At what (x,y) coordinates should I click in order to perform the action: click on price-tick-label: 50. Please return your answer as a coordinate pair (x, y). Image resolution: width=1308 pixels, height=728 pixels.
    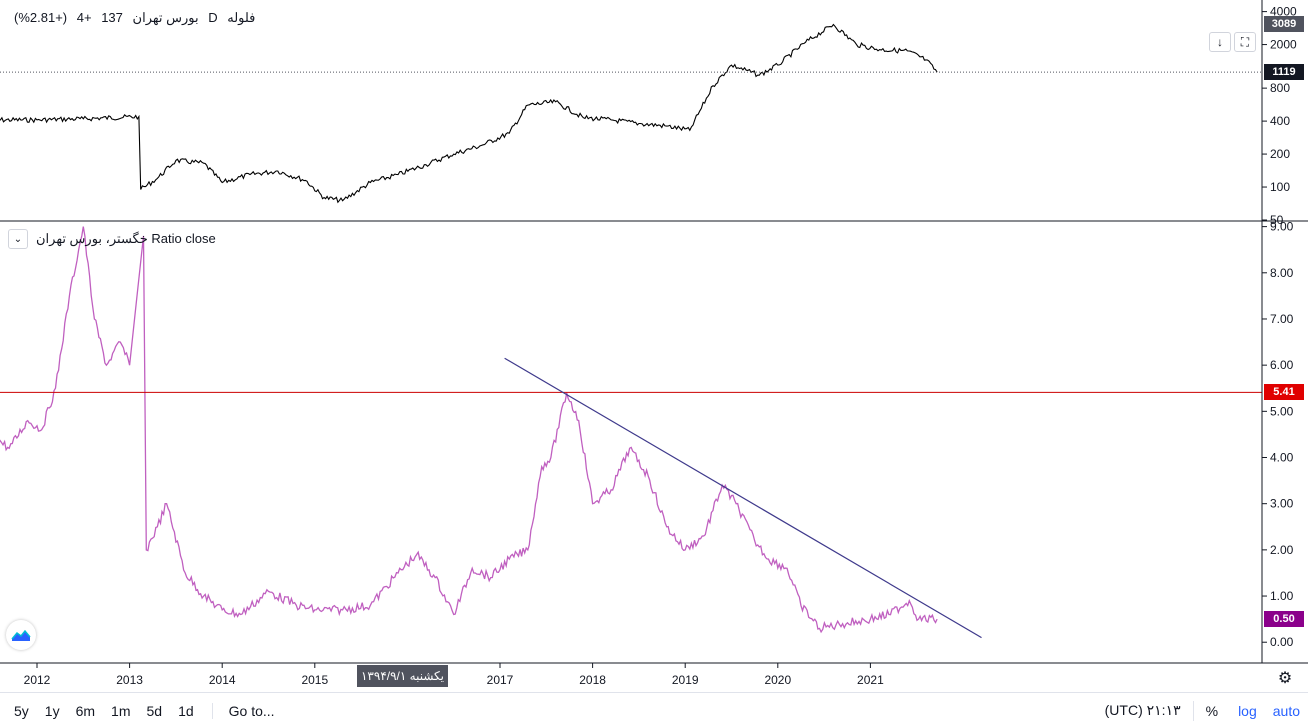
    Looking at the image, I should click on (1277, 220).